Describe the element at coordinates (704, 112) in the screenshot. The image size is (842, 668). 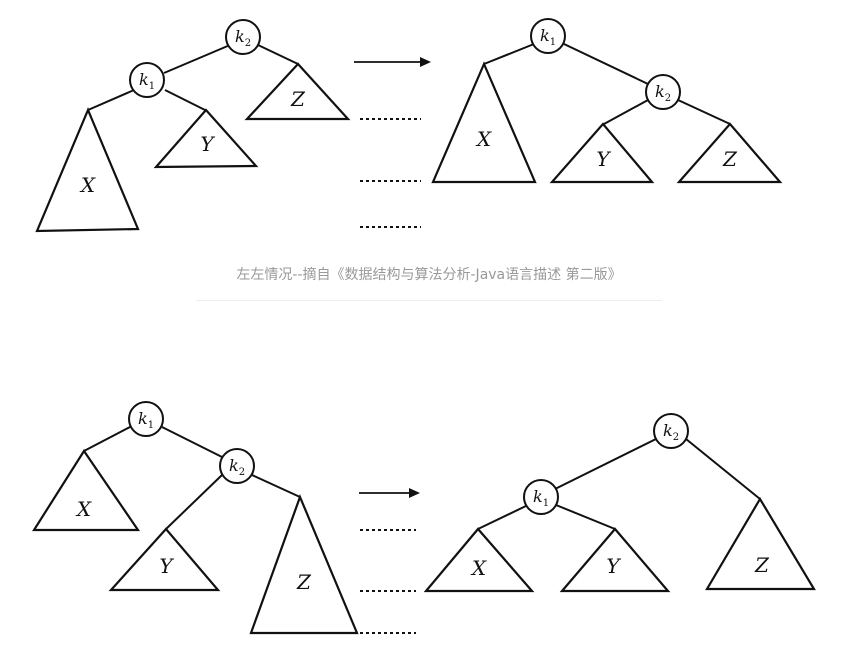
I see `after-edge-k2-z` at that location.